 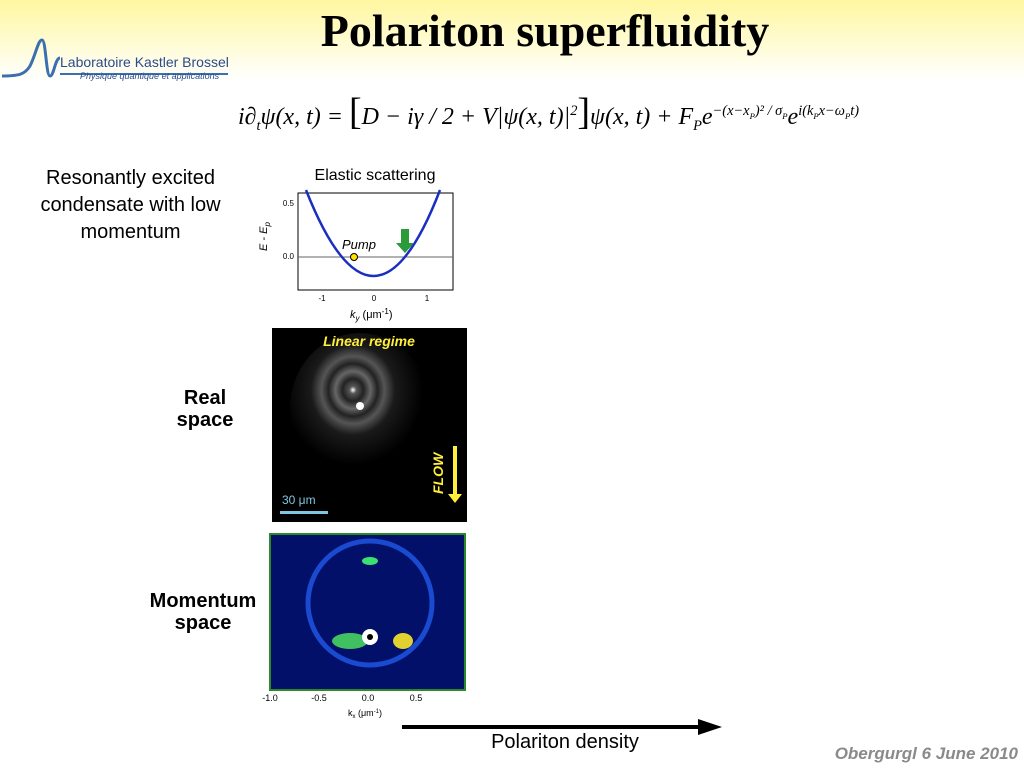 I want to click on momentum-image: -1.0 -0.5 0.0 0.5 kx (μm-1), so click(x=364, y=626).